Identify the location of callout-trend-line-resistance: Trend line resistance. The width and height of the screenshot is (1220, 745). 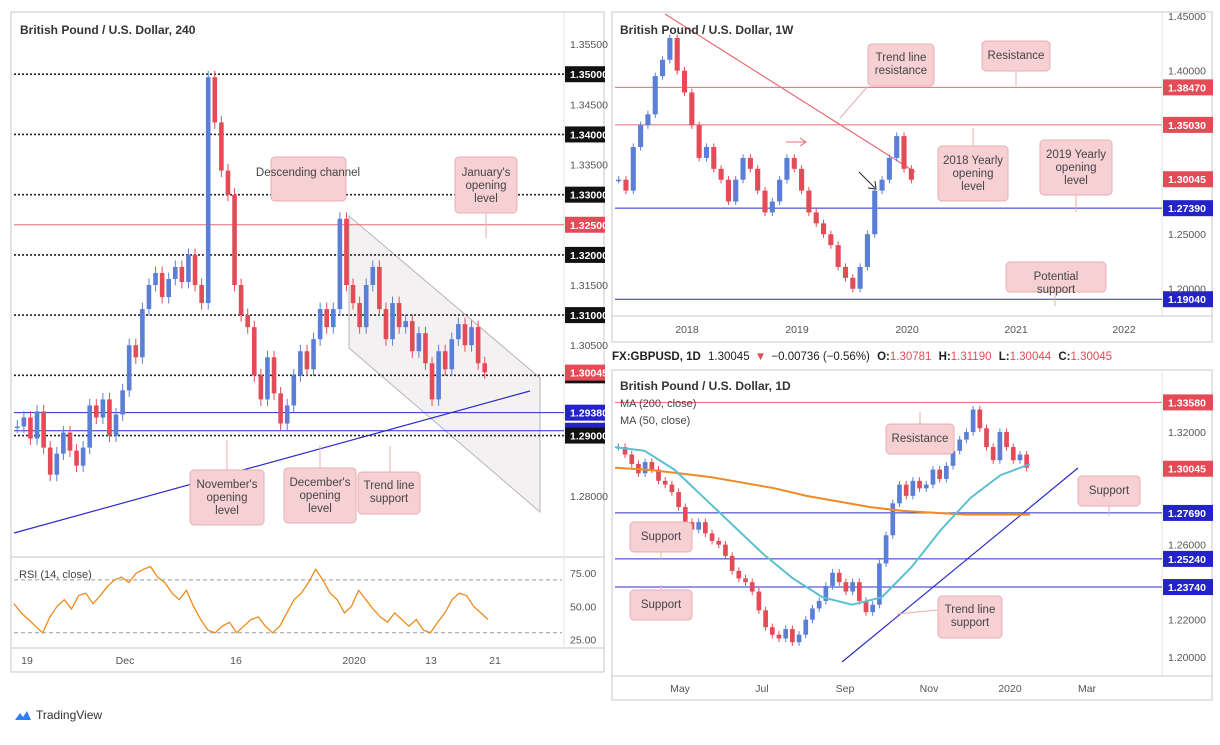
(887, 81).